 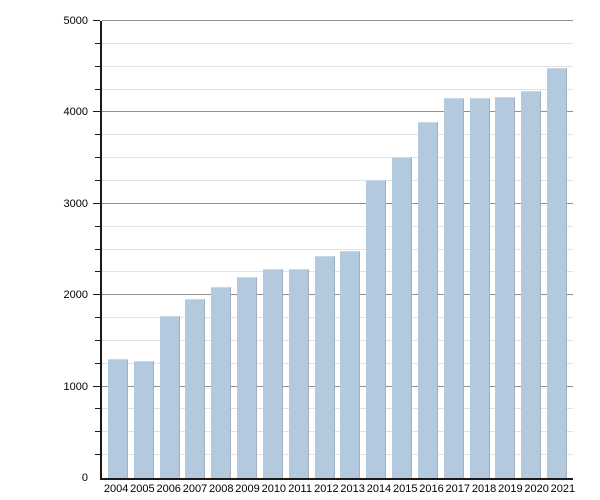 I want to click on bar-2014, so click(x=376, y=328).